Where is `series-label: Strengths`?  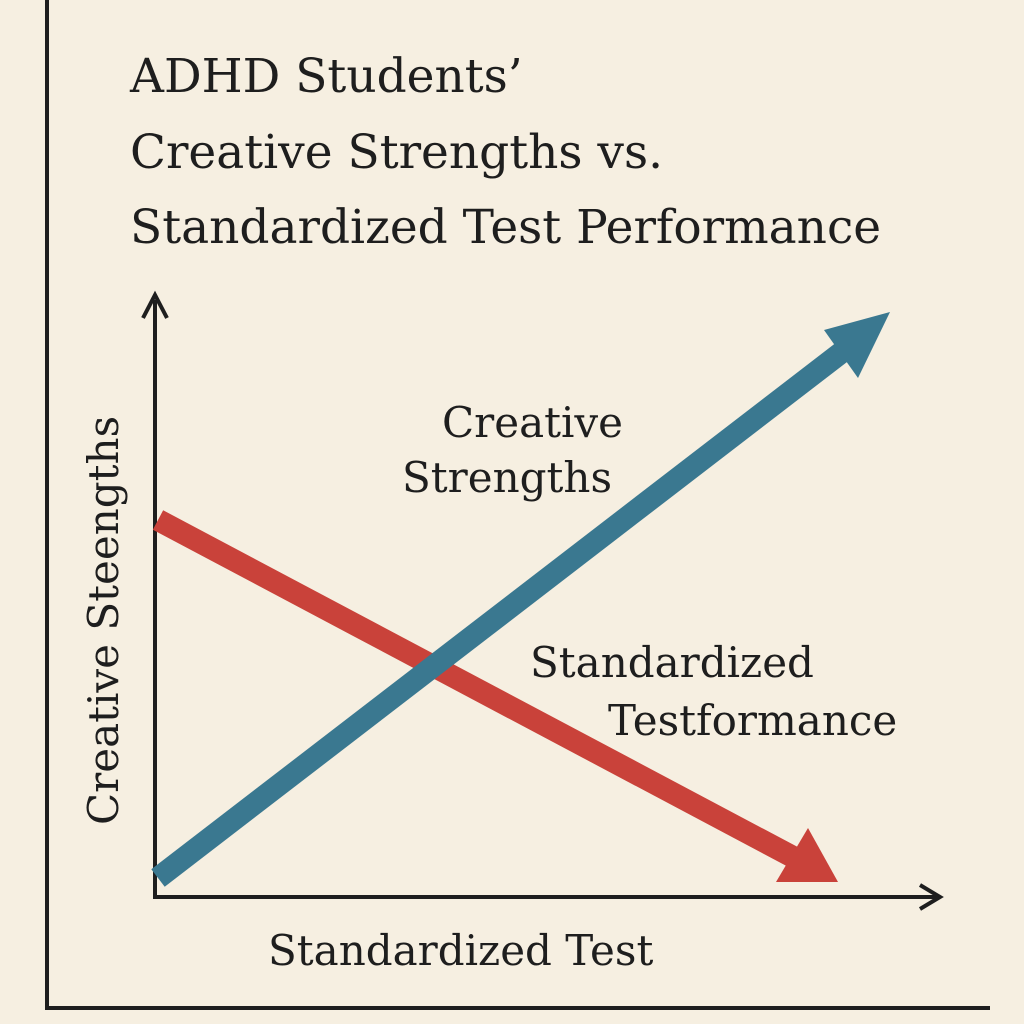
series-label: Strengths is located at coordinates (507, 477).